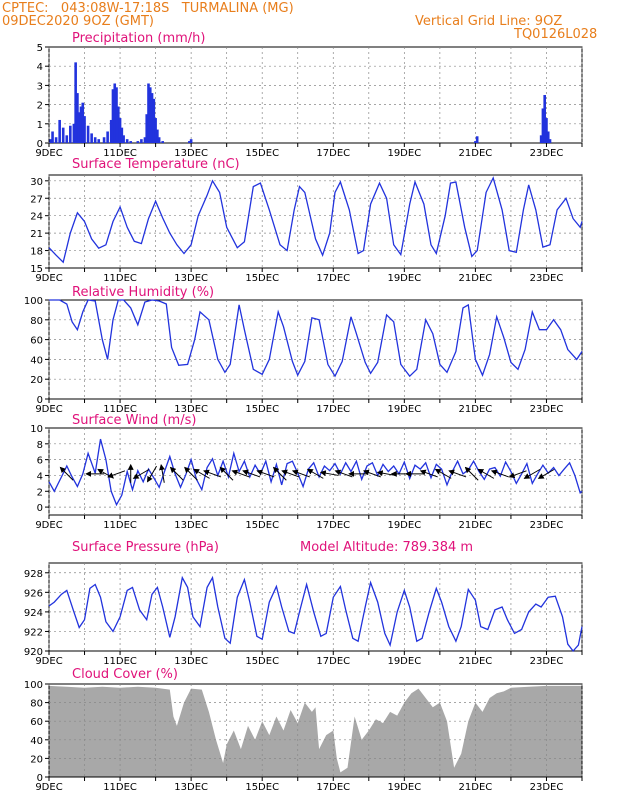 The height and width of the screenshot is (800, 618). Describe the element at coordinates (40, 106) in the screenshot. I see `y-tick-label: 2` at that location.